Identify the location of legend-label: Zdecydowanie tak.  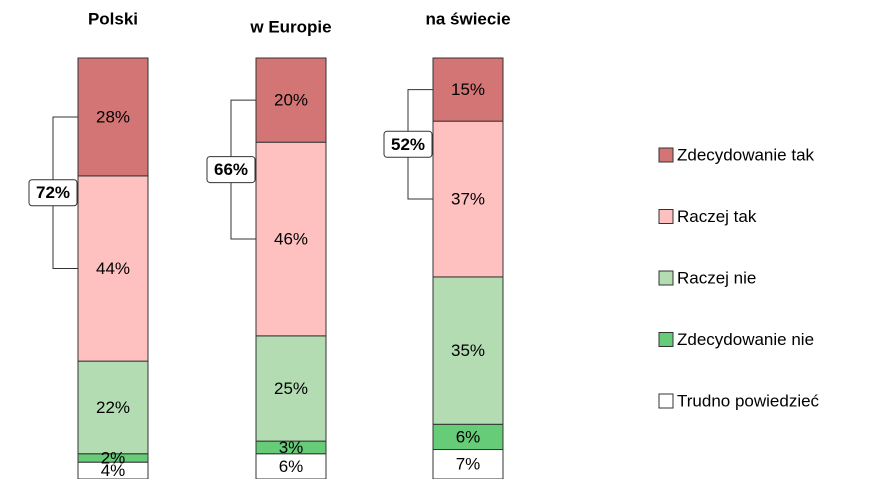
(746, 154).